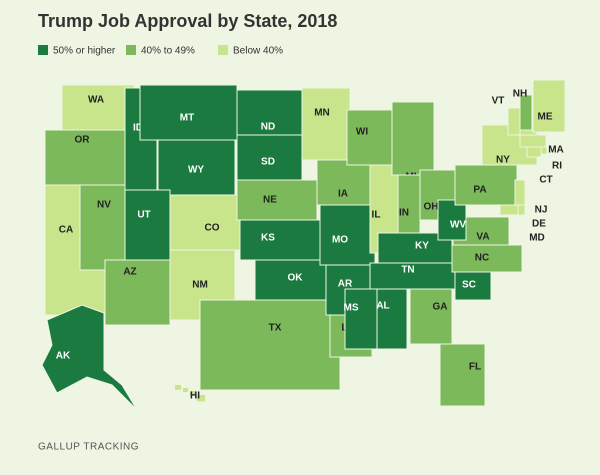 This screenshot has height=475, width=600. I want to click on state-label: NH, so click(520, 94).